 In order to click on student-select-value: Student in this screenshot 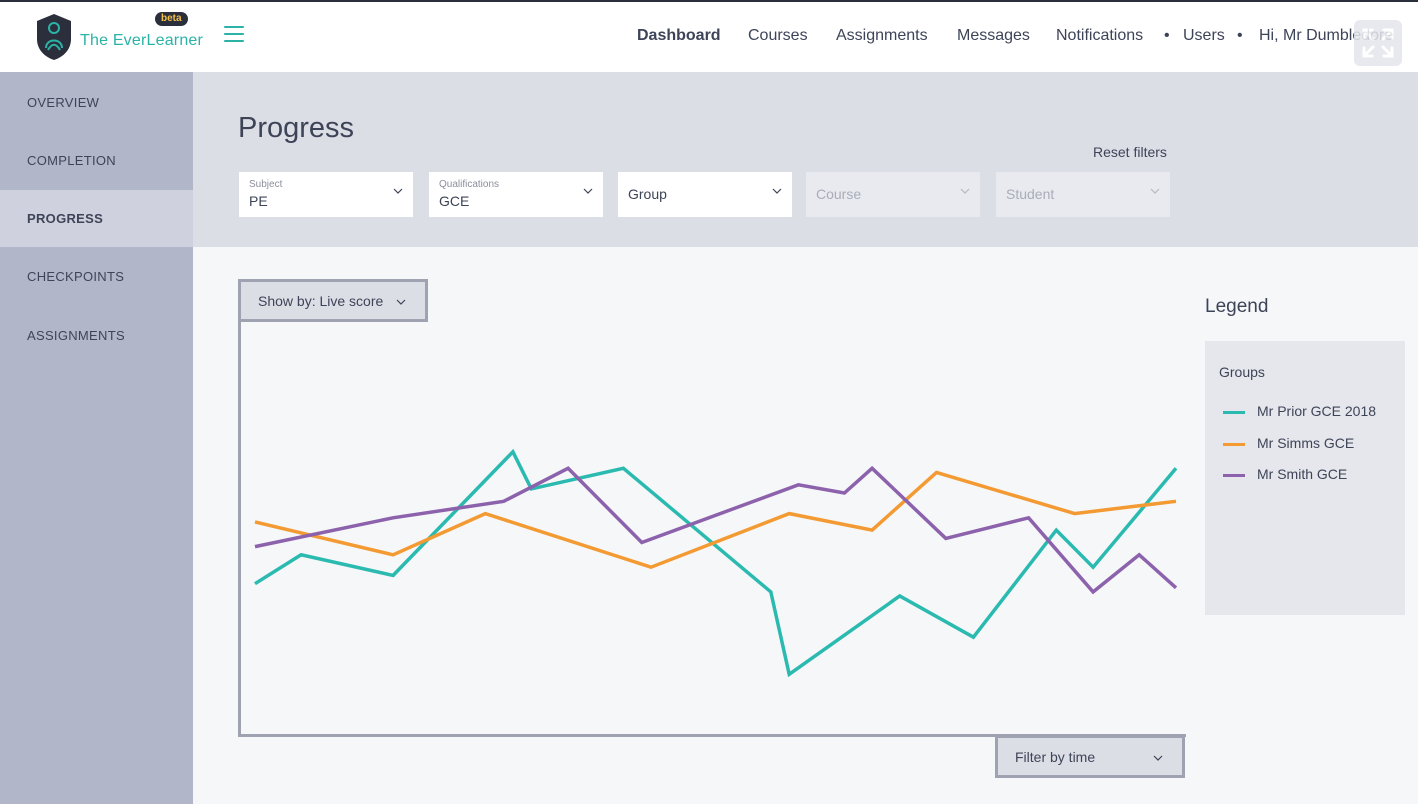, I will do `click(1030, 194)`.